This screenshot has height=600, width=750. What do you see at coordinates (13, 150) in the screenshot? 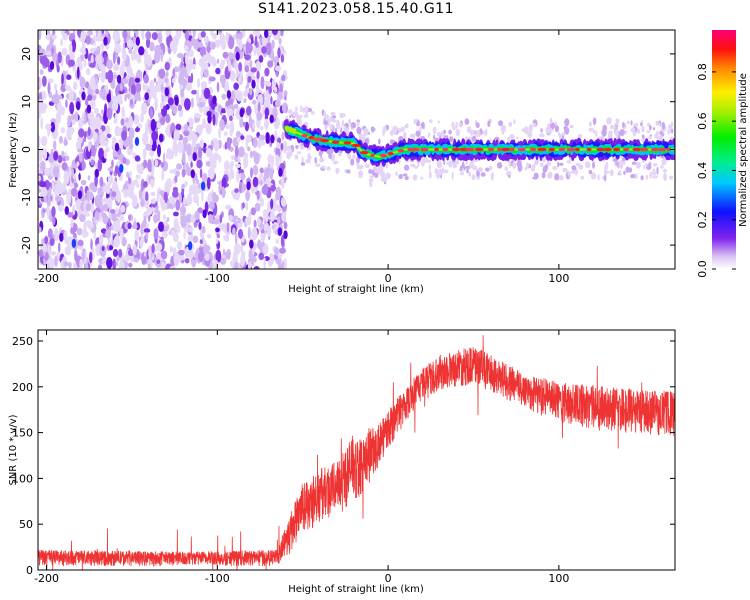
I see `spectrogram-y-axis-label: Frequency (Hz)` at bounding box center [13, 150].